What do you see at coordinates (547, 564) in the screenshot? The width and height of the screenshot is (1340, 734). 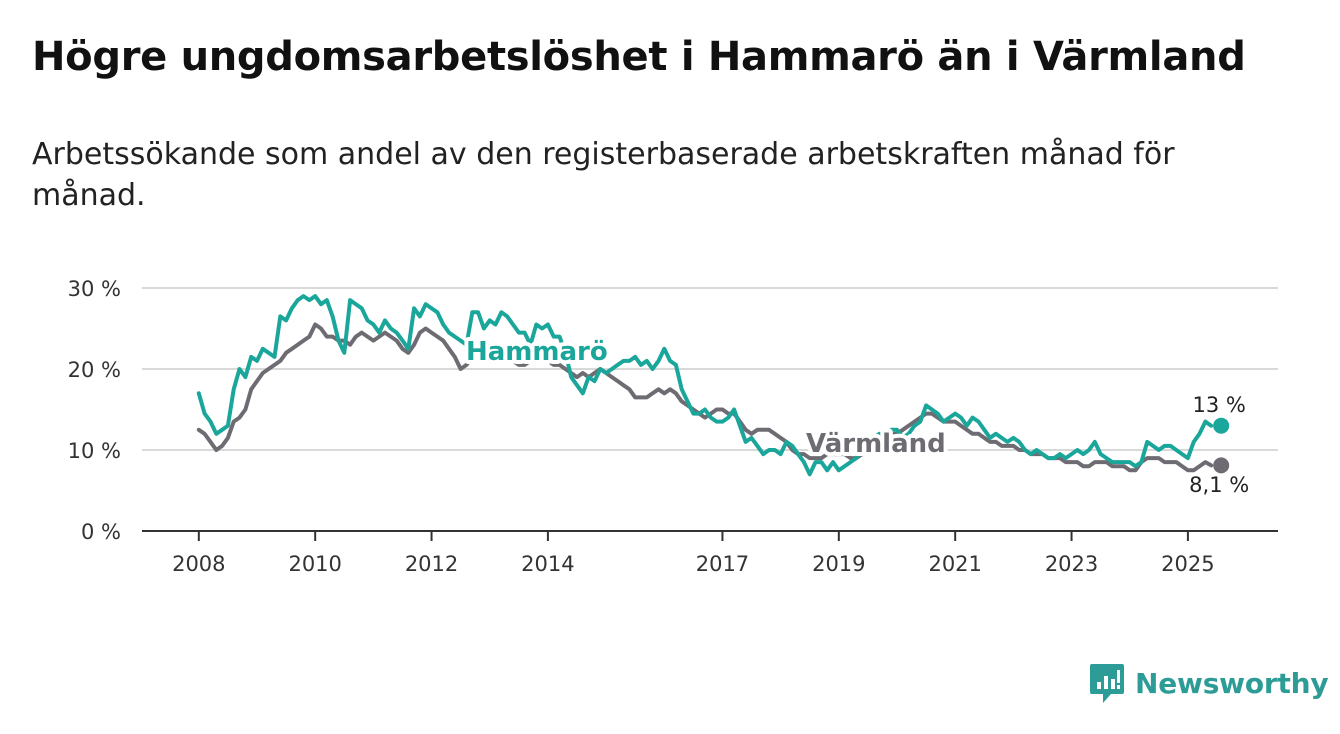 I see `x-tick-label: 2014` at bounding box center [547, 564].